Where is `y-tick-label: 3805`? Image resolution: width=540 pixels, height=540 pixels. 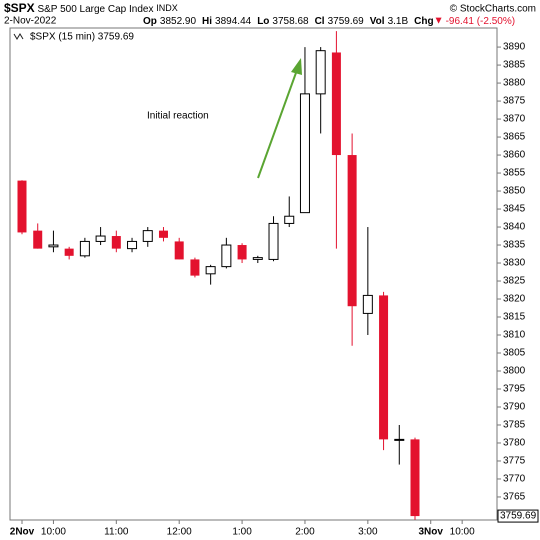
y-tick-label: 3805 is located at coordinates (514, 353).